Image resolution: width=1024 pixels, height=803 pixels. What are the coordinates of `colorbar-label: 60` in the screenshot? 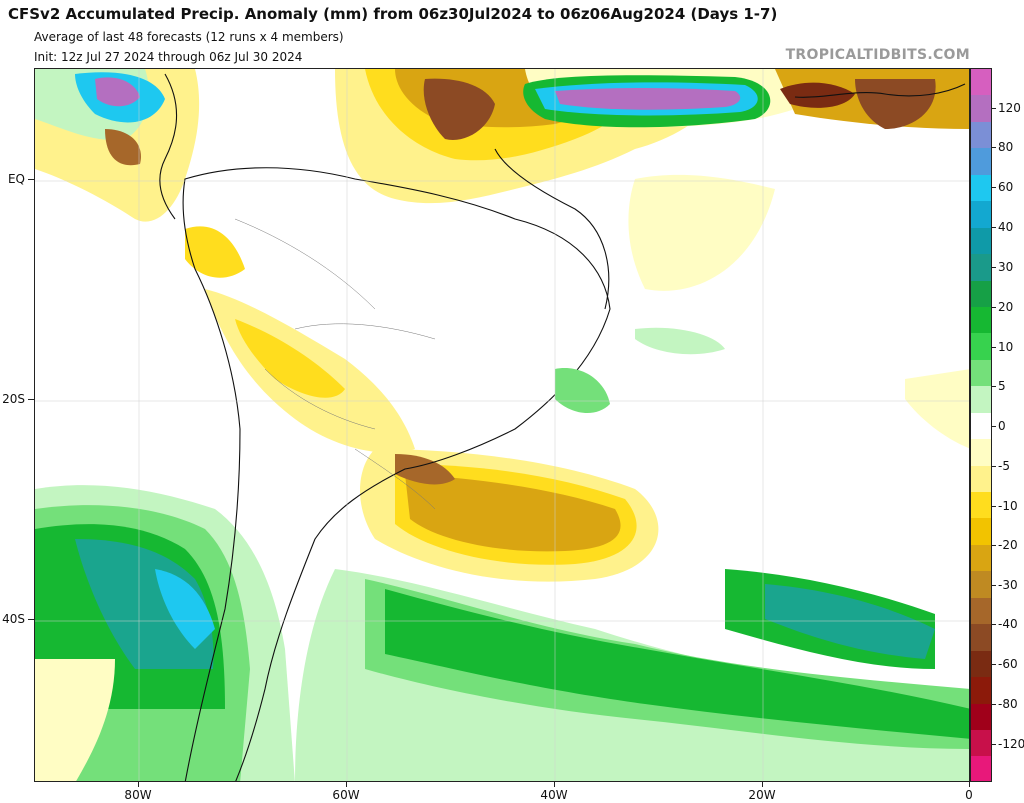 It's located at (1006, 187).